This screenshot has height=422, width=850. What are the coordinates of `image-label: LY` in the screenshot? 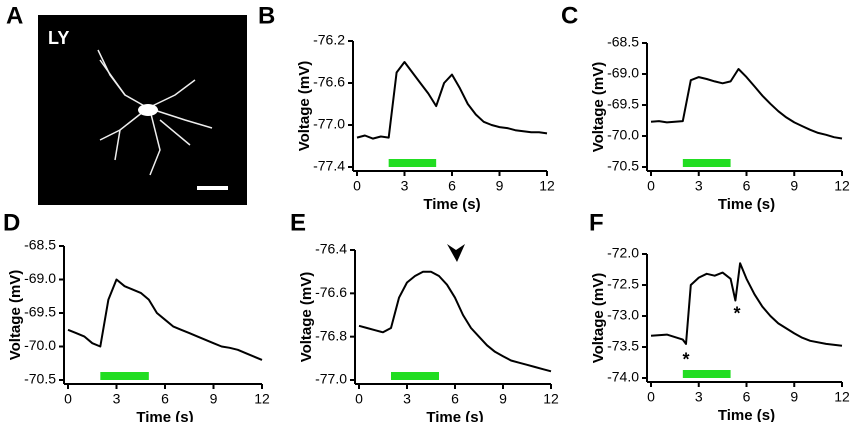 It's located at (58, 38).